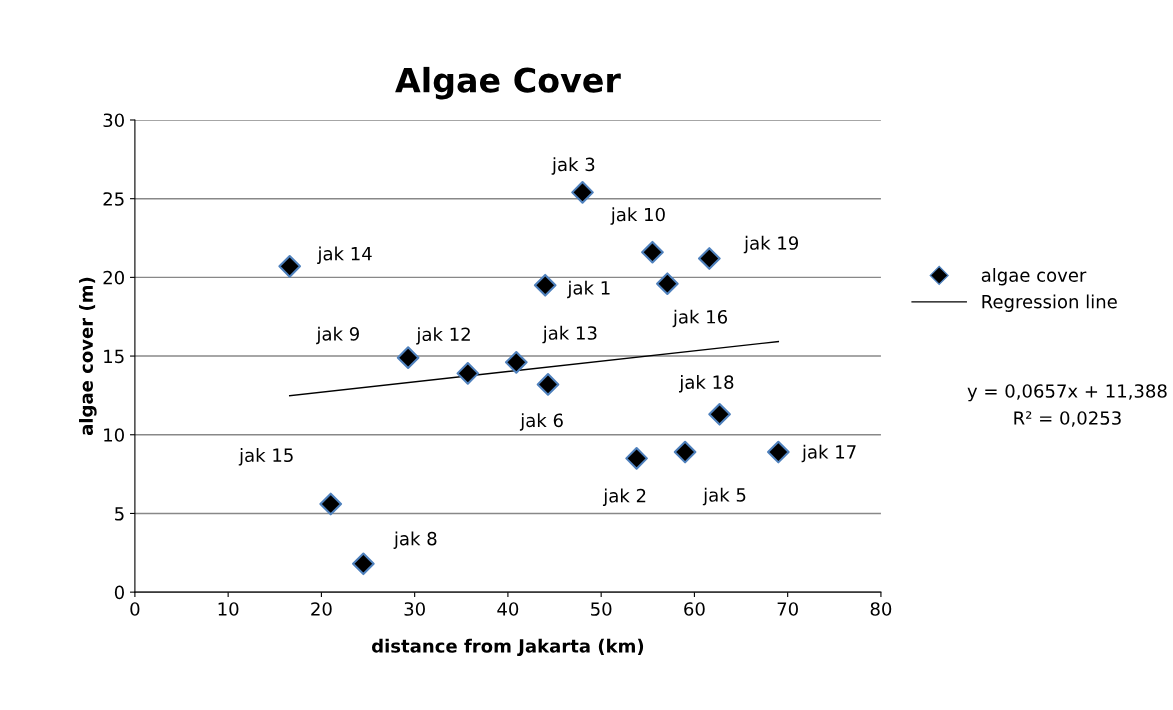  Describe the element at coordinates (113, 120) in the screenshot. I see `y-tick-label: 30` at that location.